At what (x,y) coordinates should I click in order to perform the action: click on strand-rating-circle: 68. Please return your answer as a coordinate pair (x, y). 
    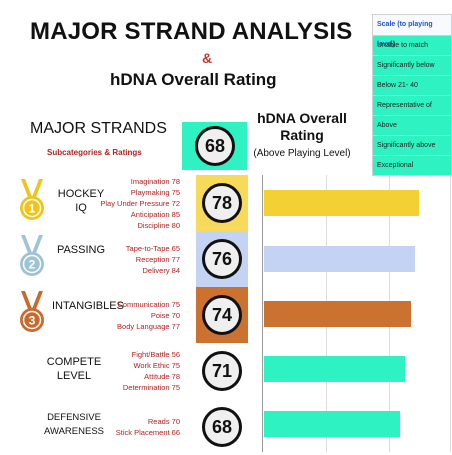
    Looking at the image, I should click on (222, 427).